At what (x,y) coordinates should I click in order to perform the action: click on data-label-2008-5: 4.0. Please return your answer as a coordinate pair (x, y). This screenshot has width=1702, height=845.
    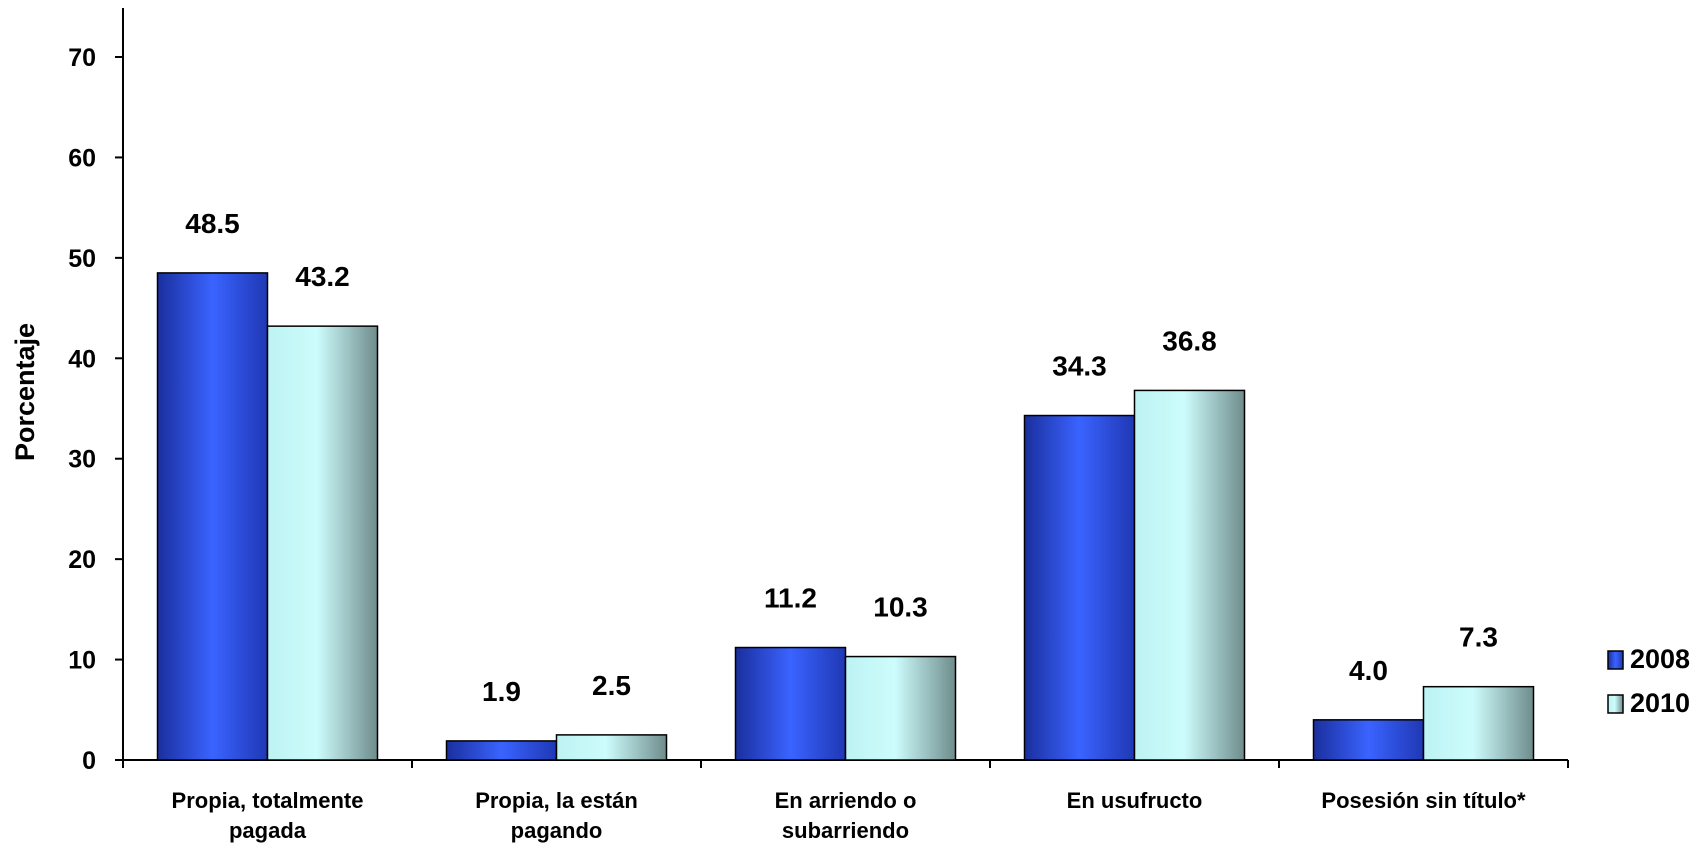
    Looking at the image, I should click on (1368, 670).